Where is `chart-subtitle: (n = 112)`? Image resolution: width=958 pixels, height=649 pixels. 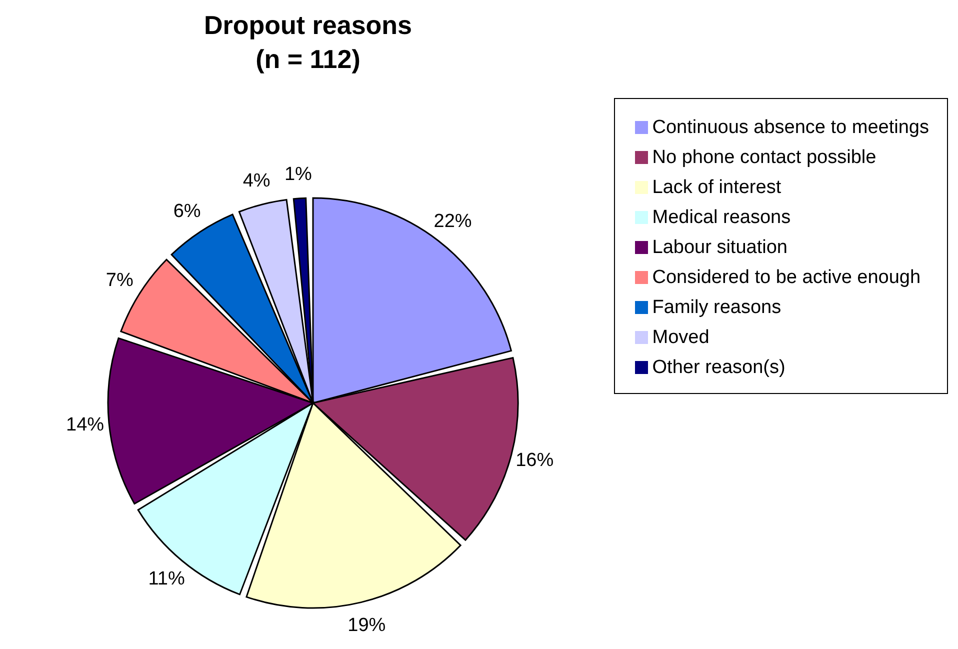
chart-subtitle: (n = 112) is located at coordinates (308, 59).